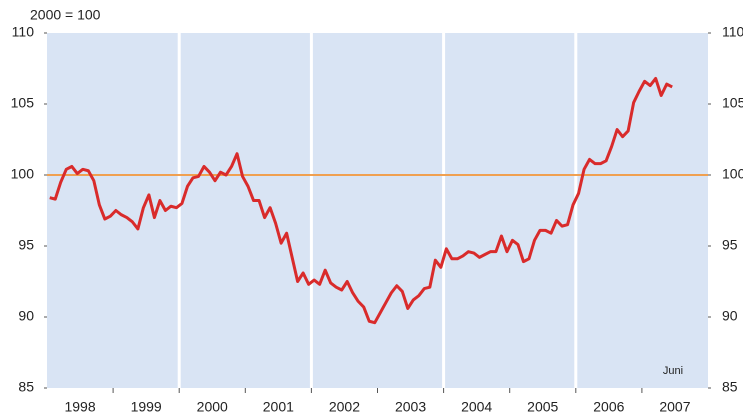  Describe the element at coordinates (344, 407) in the screenshot. I see `x-tick-label: 2002` at that location.